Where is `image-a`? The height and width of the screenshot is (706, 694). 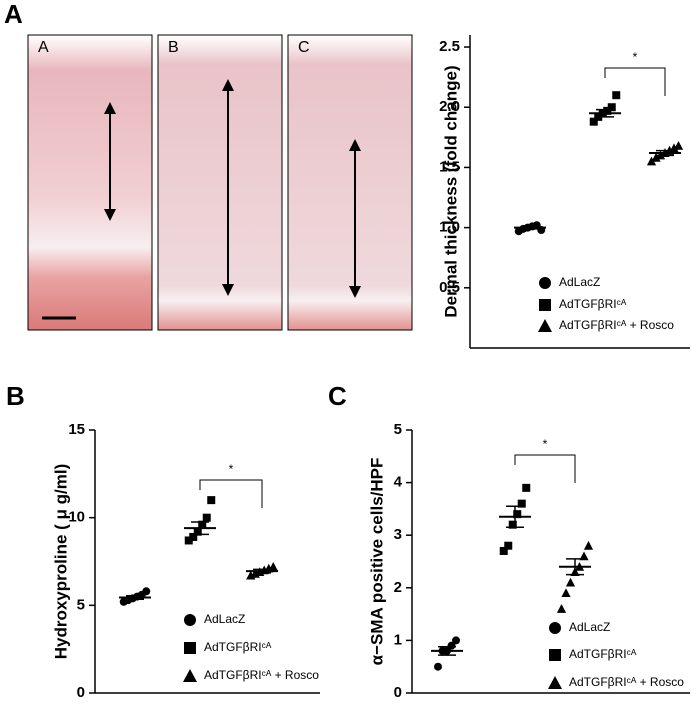
image-a is located at coordinates (90, 182).